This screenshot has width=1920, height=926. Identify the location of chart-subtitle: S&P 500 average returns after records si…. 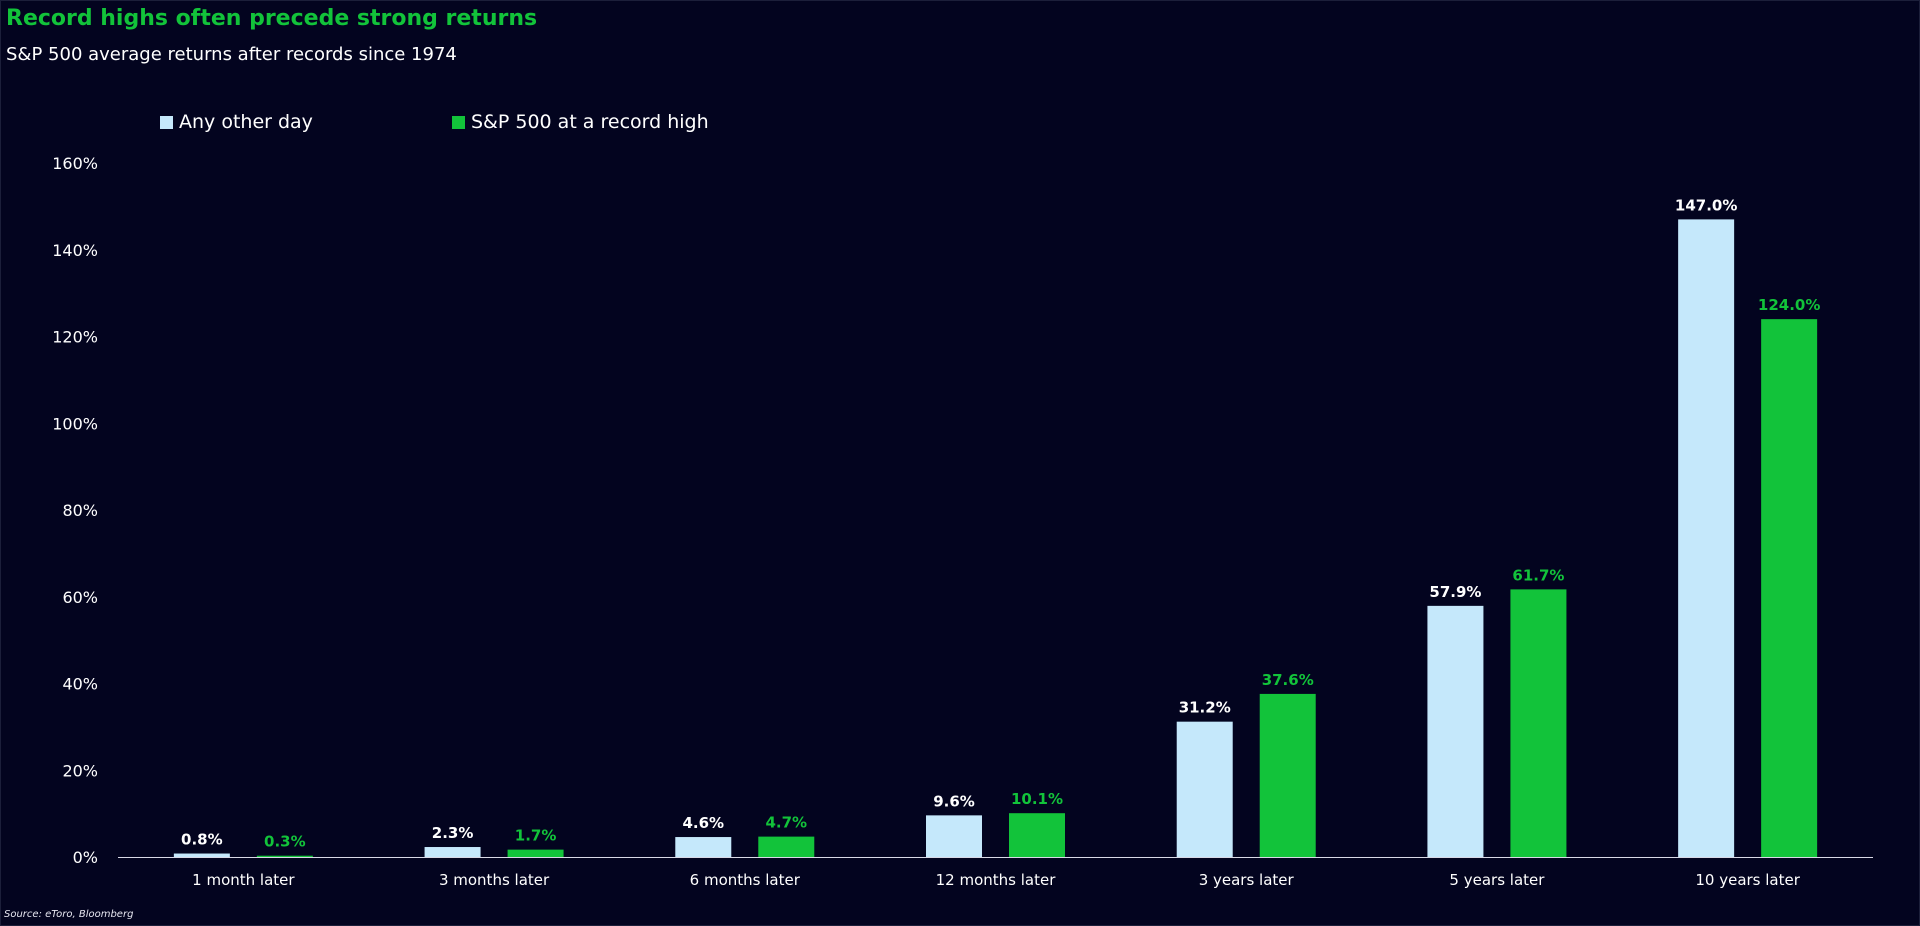
(231, 54).